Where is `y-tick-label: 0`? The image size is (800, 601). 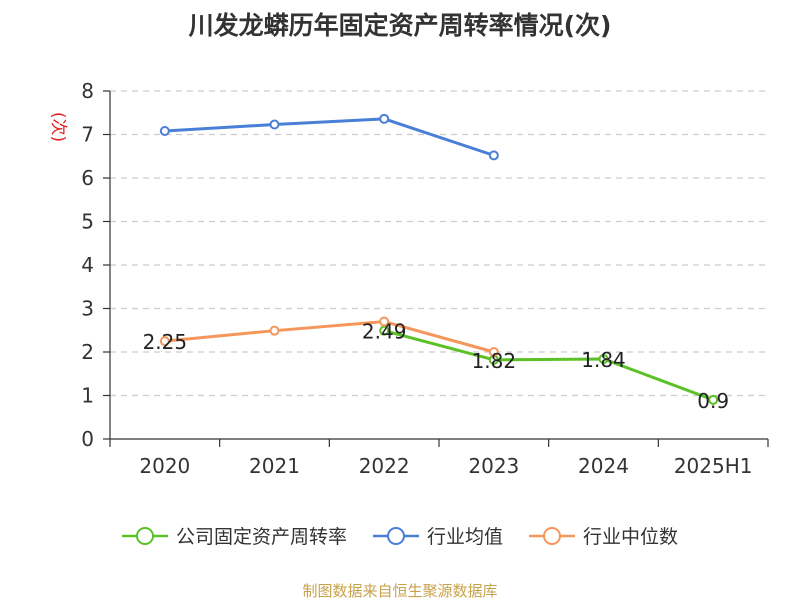
y-tick-label: 0 is located at coordinates (87, 439).